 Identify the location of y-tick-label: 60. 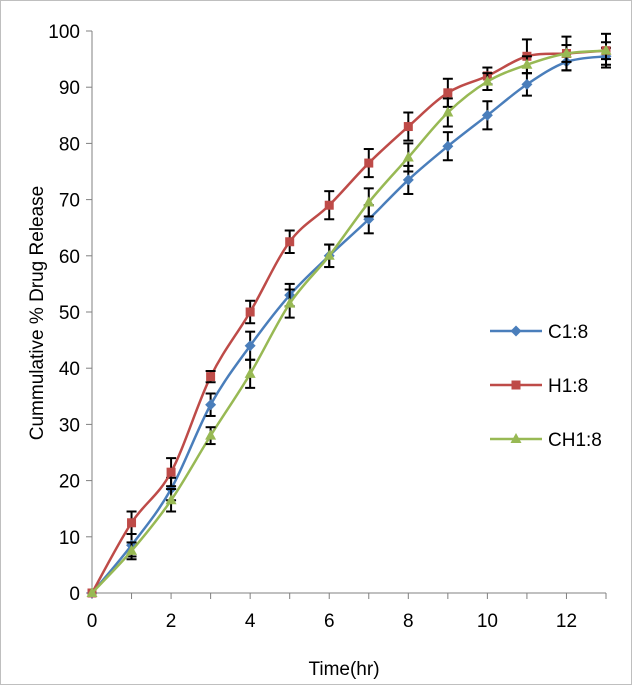
(69, 257).